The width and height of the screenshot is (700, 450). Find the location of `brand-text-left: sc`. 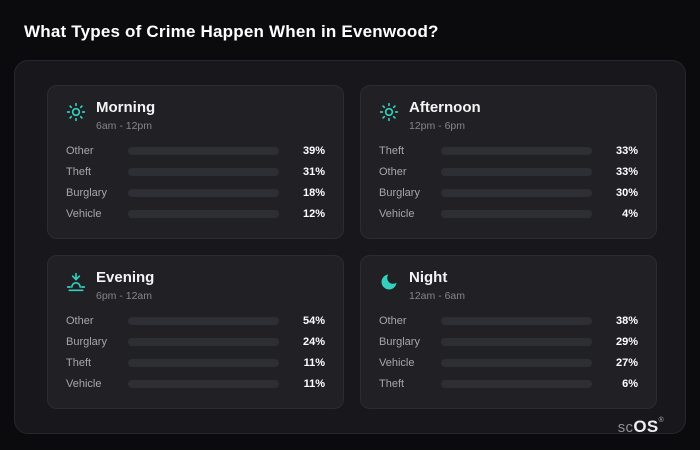

brand-text-left: sc is located at coordinates (625, 427).